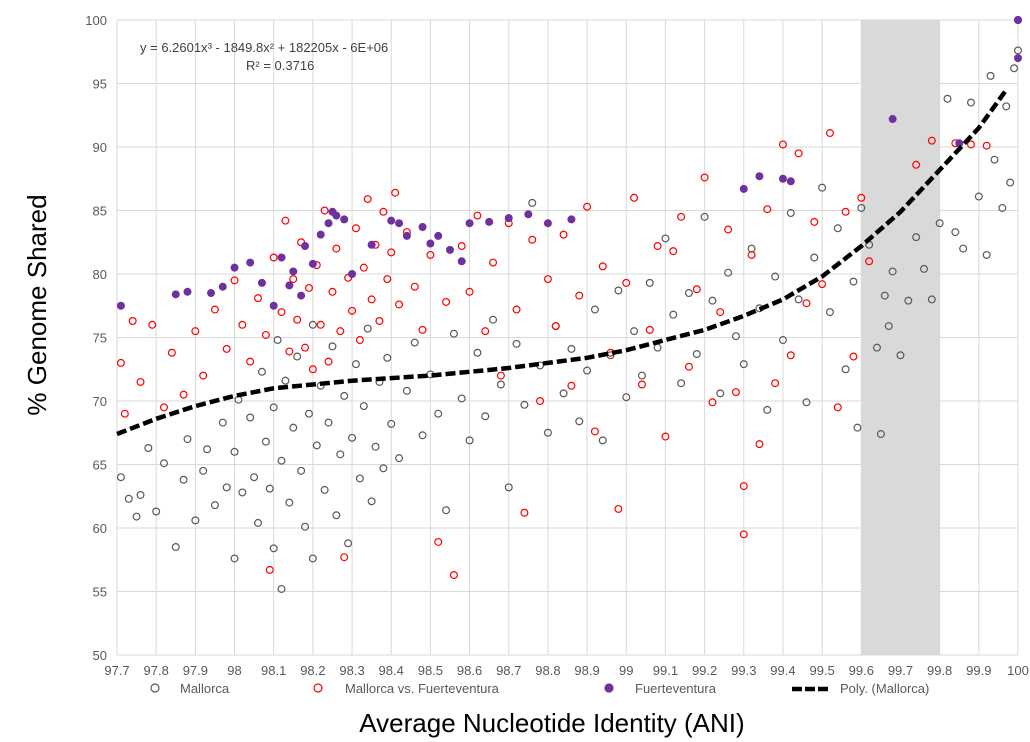 The width and height of the screenshot is (1030, 742). I want to click on x-tick-label: 98.7, so click(508, 670).